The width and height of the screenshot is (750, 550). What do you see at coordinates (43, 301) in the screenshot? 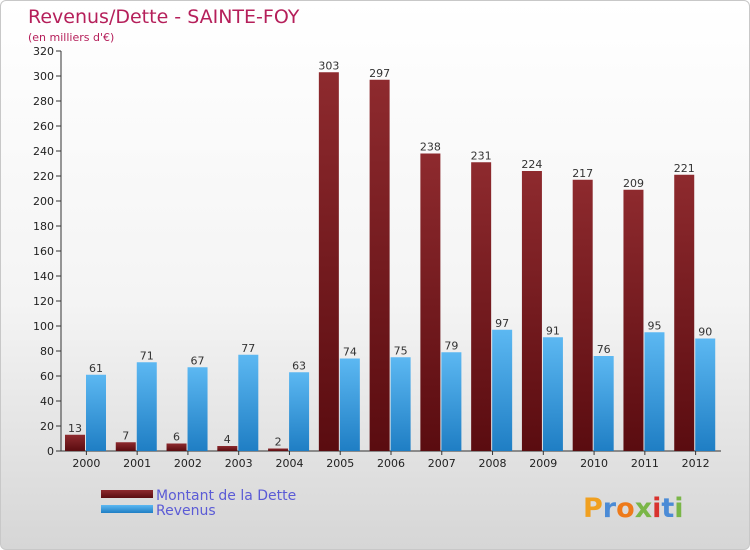
I see `y-tick-label: 120` at bounding box center [43, 301].